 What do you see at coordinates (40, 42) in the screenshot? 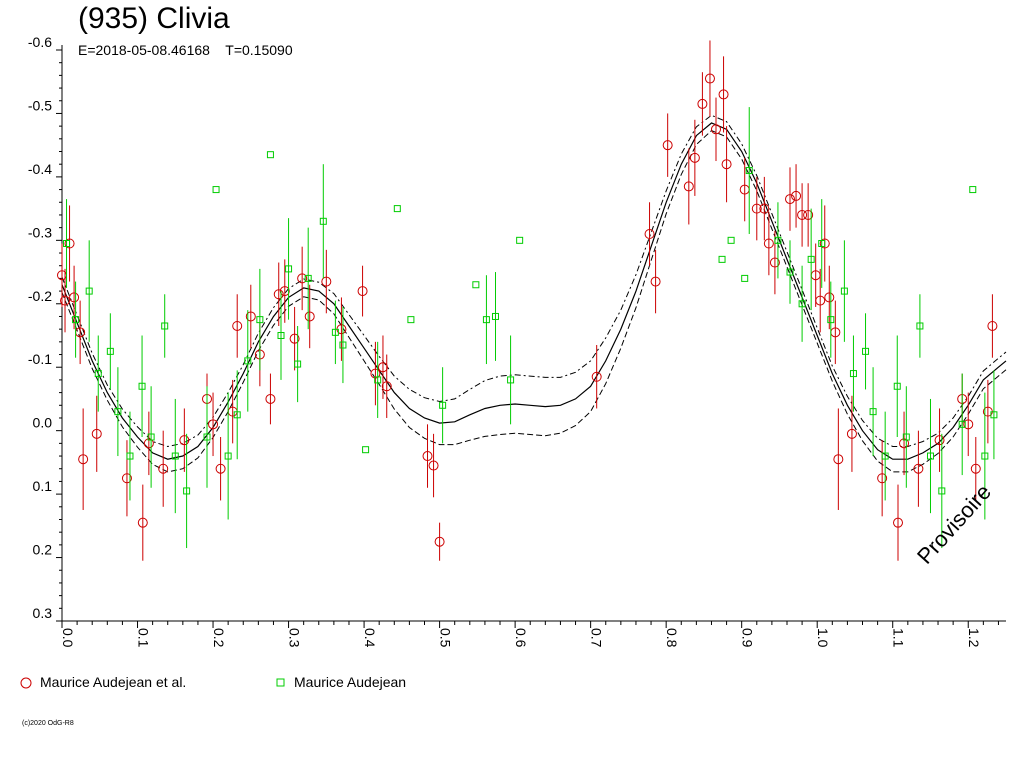
I see `y-tick-label: -0.6` at bounding box center [40, 42].